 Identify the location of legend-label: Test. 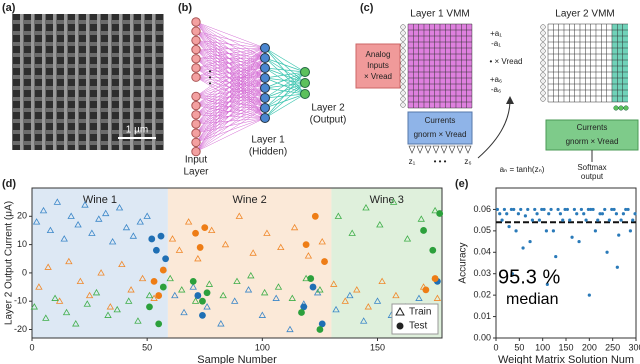
(418, 326).